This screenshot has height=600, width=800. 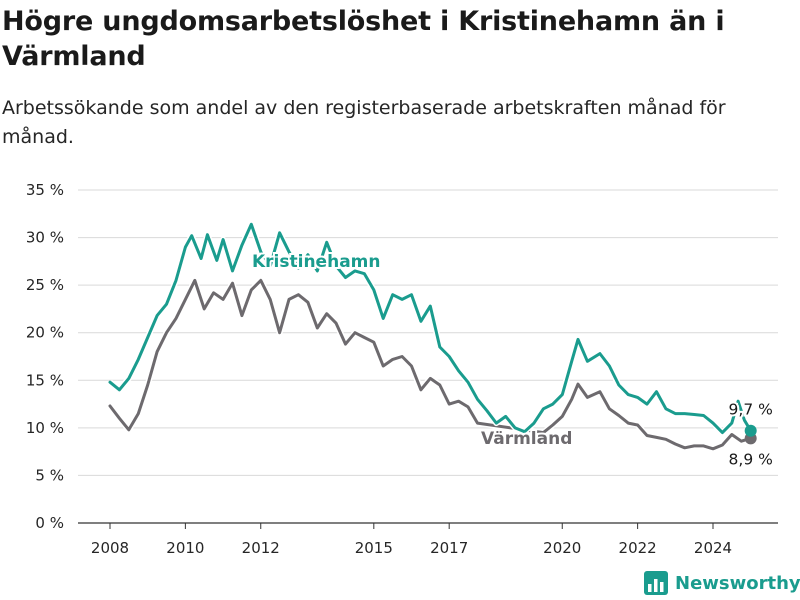 What do you see at coordinates (45, 190) in the screenshot?
I see `y-tick-label: 35 %` at bounding box center [45, 190].